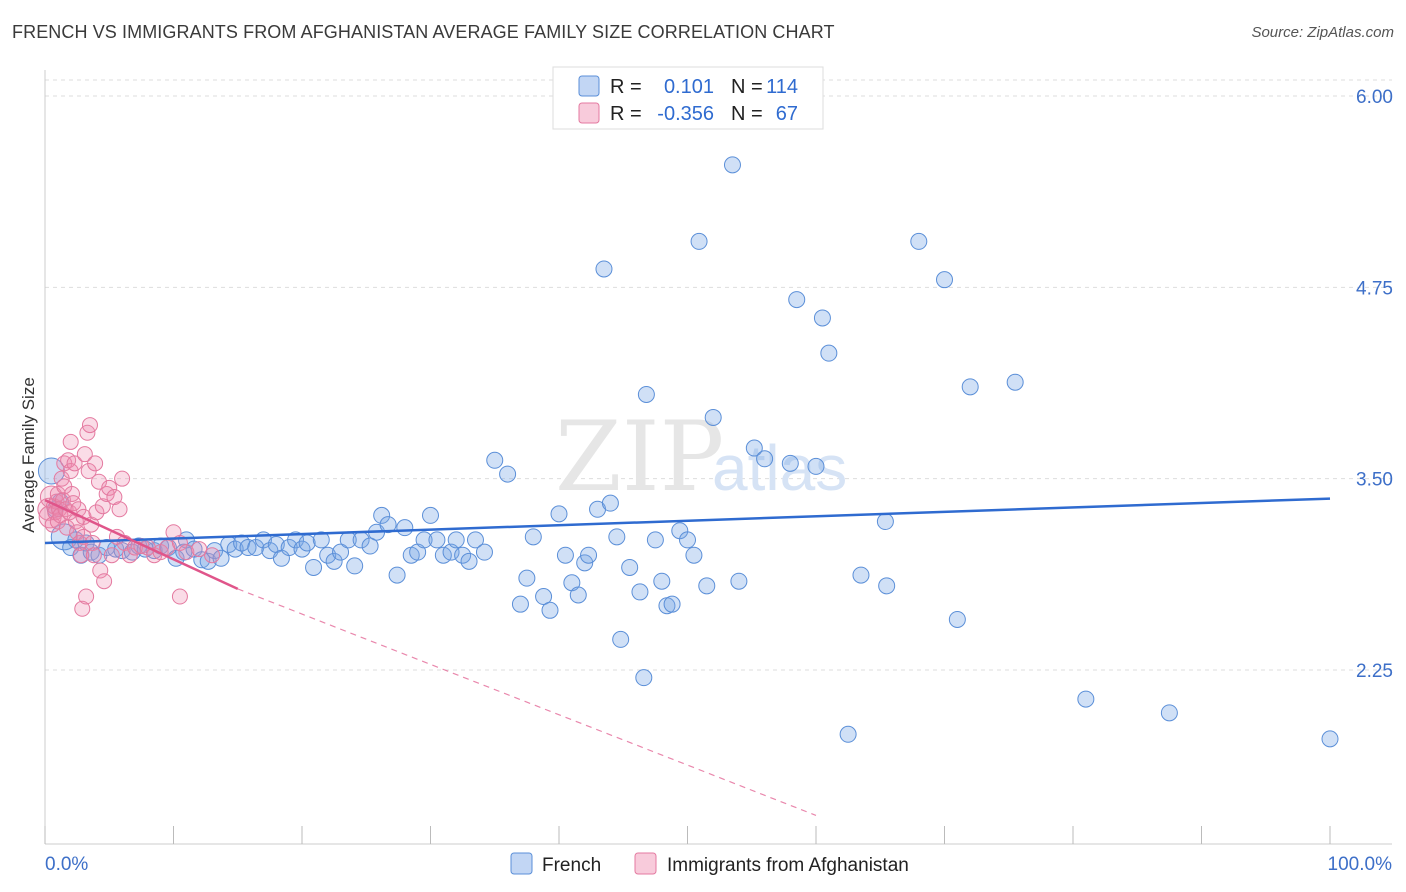  What do you see at coordinates (626, 87) in the screenshot?
I see `legend-r-label-french: R =` at bounding box center [626, 87].